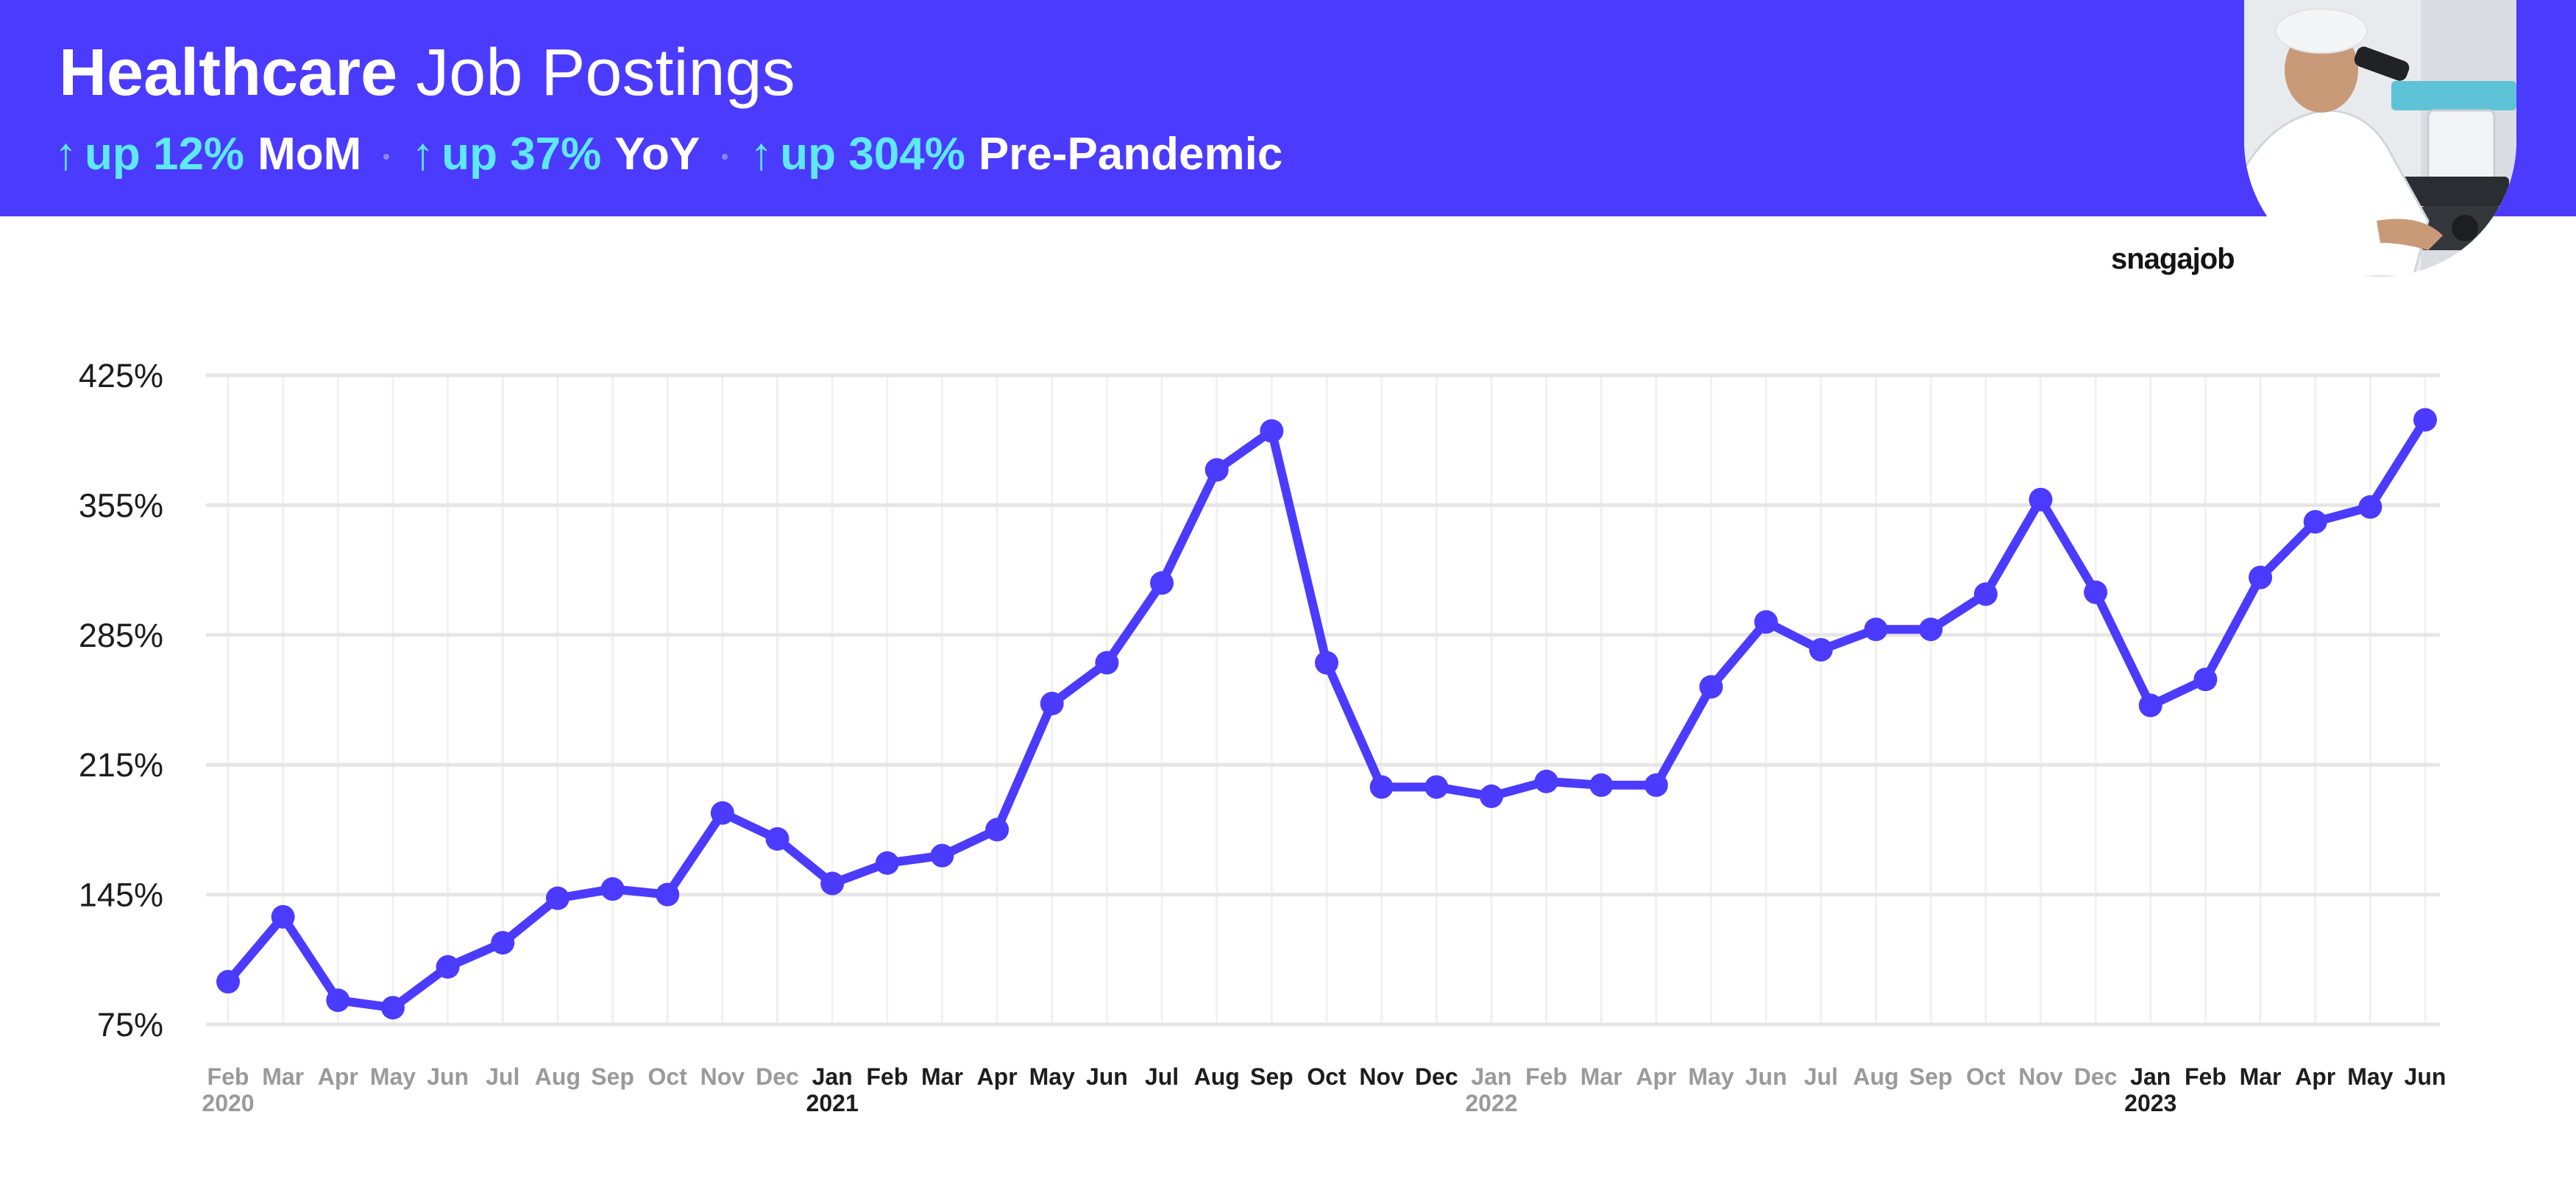  I want to click on snagajob-logo: snagajob, so click(2173, 259).